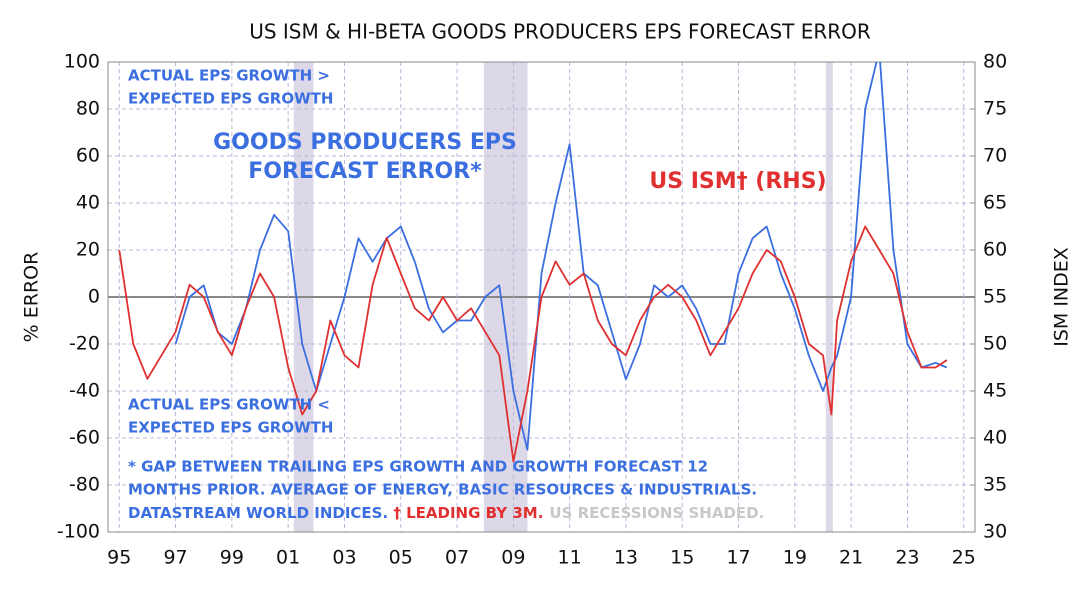  Describe the element at coordinates (995, 62) in the screenshot. I see `y2-tick-label: 80` at that location.